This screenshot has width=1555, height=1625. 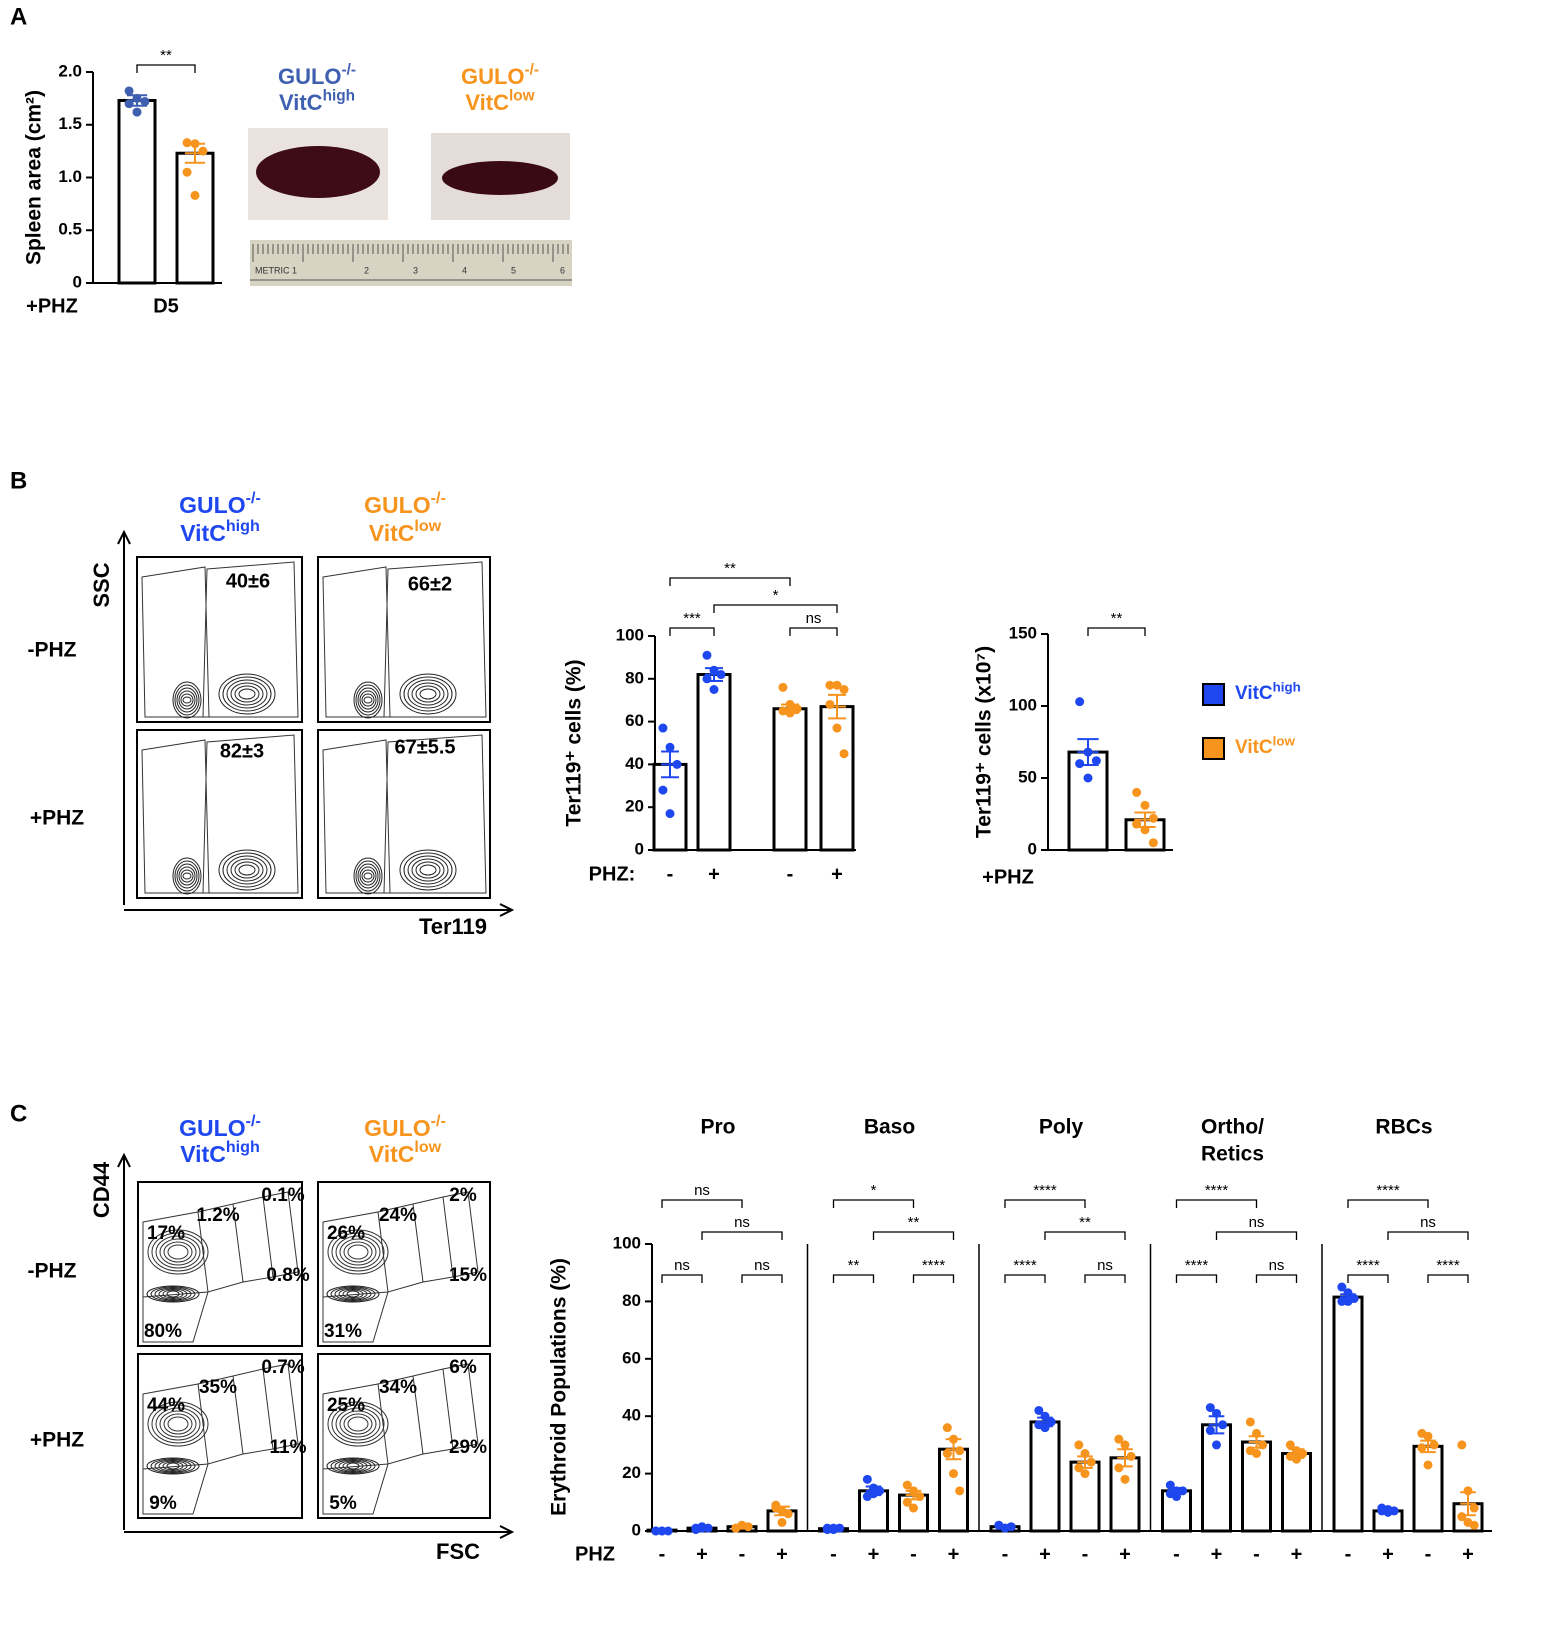 I want to click on flow-plot-frame, so click(x=404, y=814).